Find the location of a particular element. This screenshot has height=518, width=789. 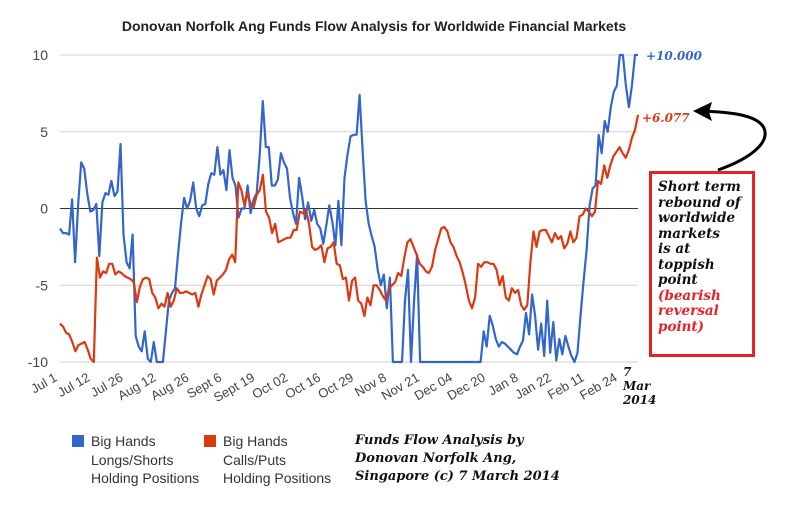

callout-line: is at is located at coordinates (674, 249).